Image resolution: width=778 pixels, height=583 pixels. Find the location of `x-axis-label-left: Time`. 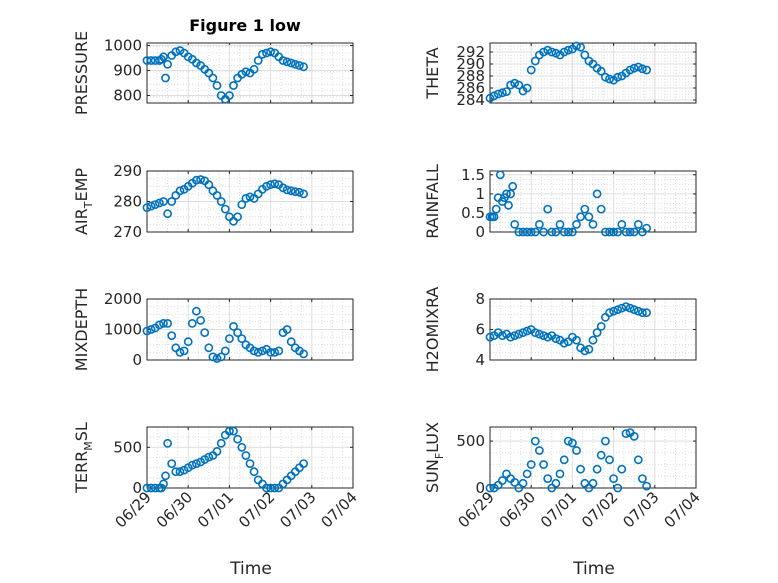

x-axis-label-left: Time is located at coordinates (250, 569).